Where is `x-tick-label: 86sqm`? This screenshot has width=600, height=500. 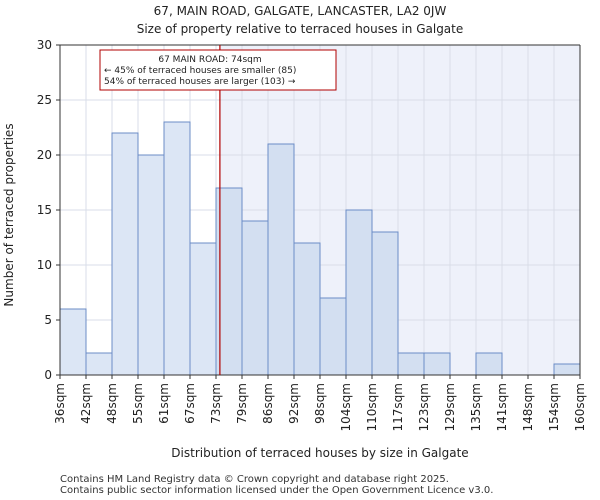
x-tick-label: 86sqm is located at coordinates (268, 403).